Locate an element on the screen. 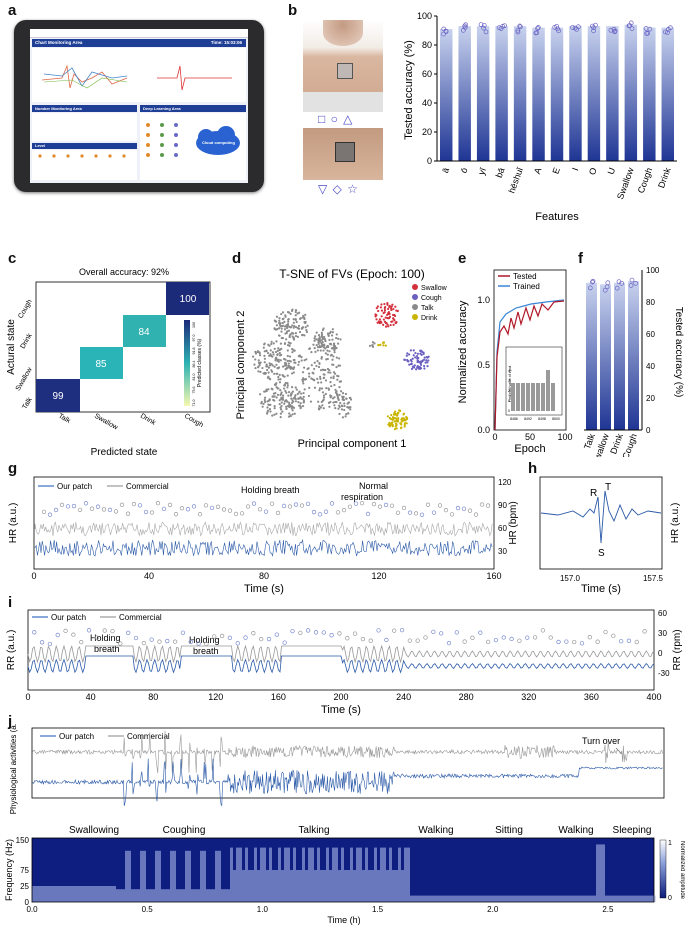 Image resolution: width=685 pixels, height=925 pixels. chart-c-title: Overall accuracy: 92% is located at coordinates (124, 272).